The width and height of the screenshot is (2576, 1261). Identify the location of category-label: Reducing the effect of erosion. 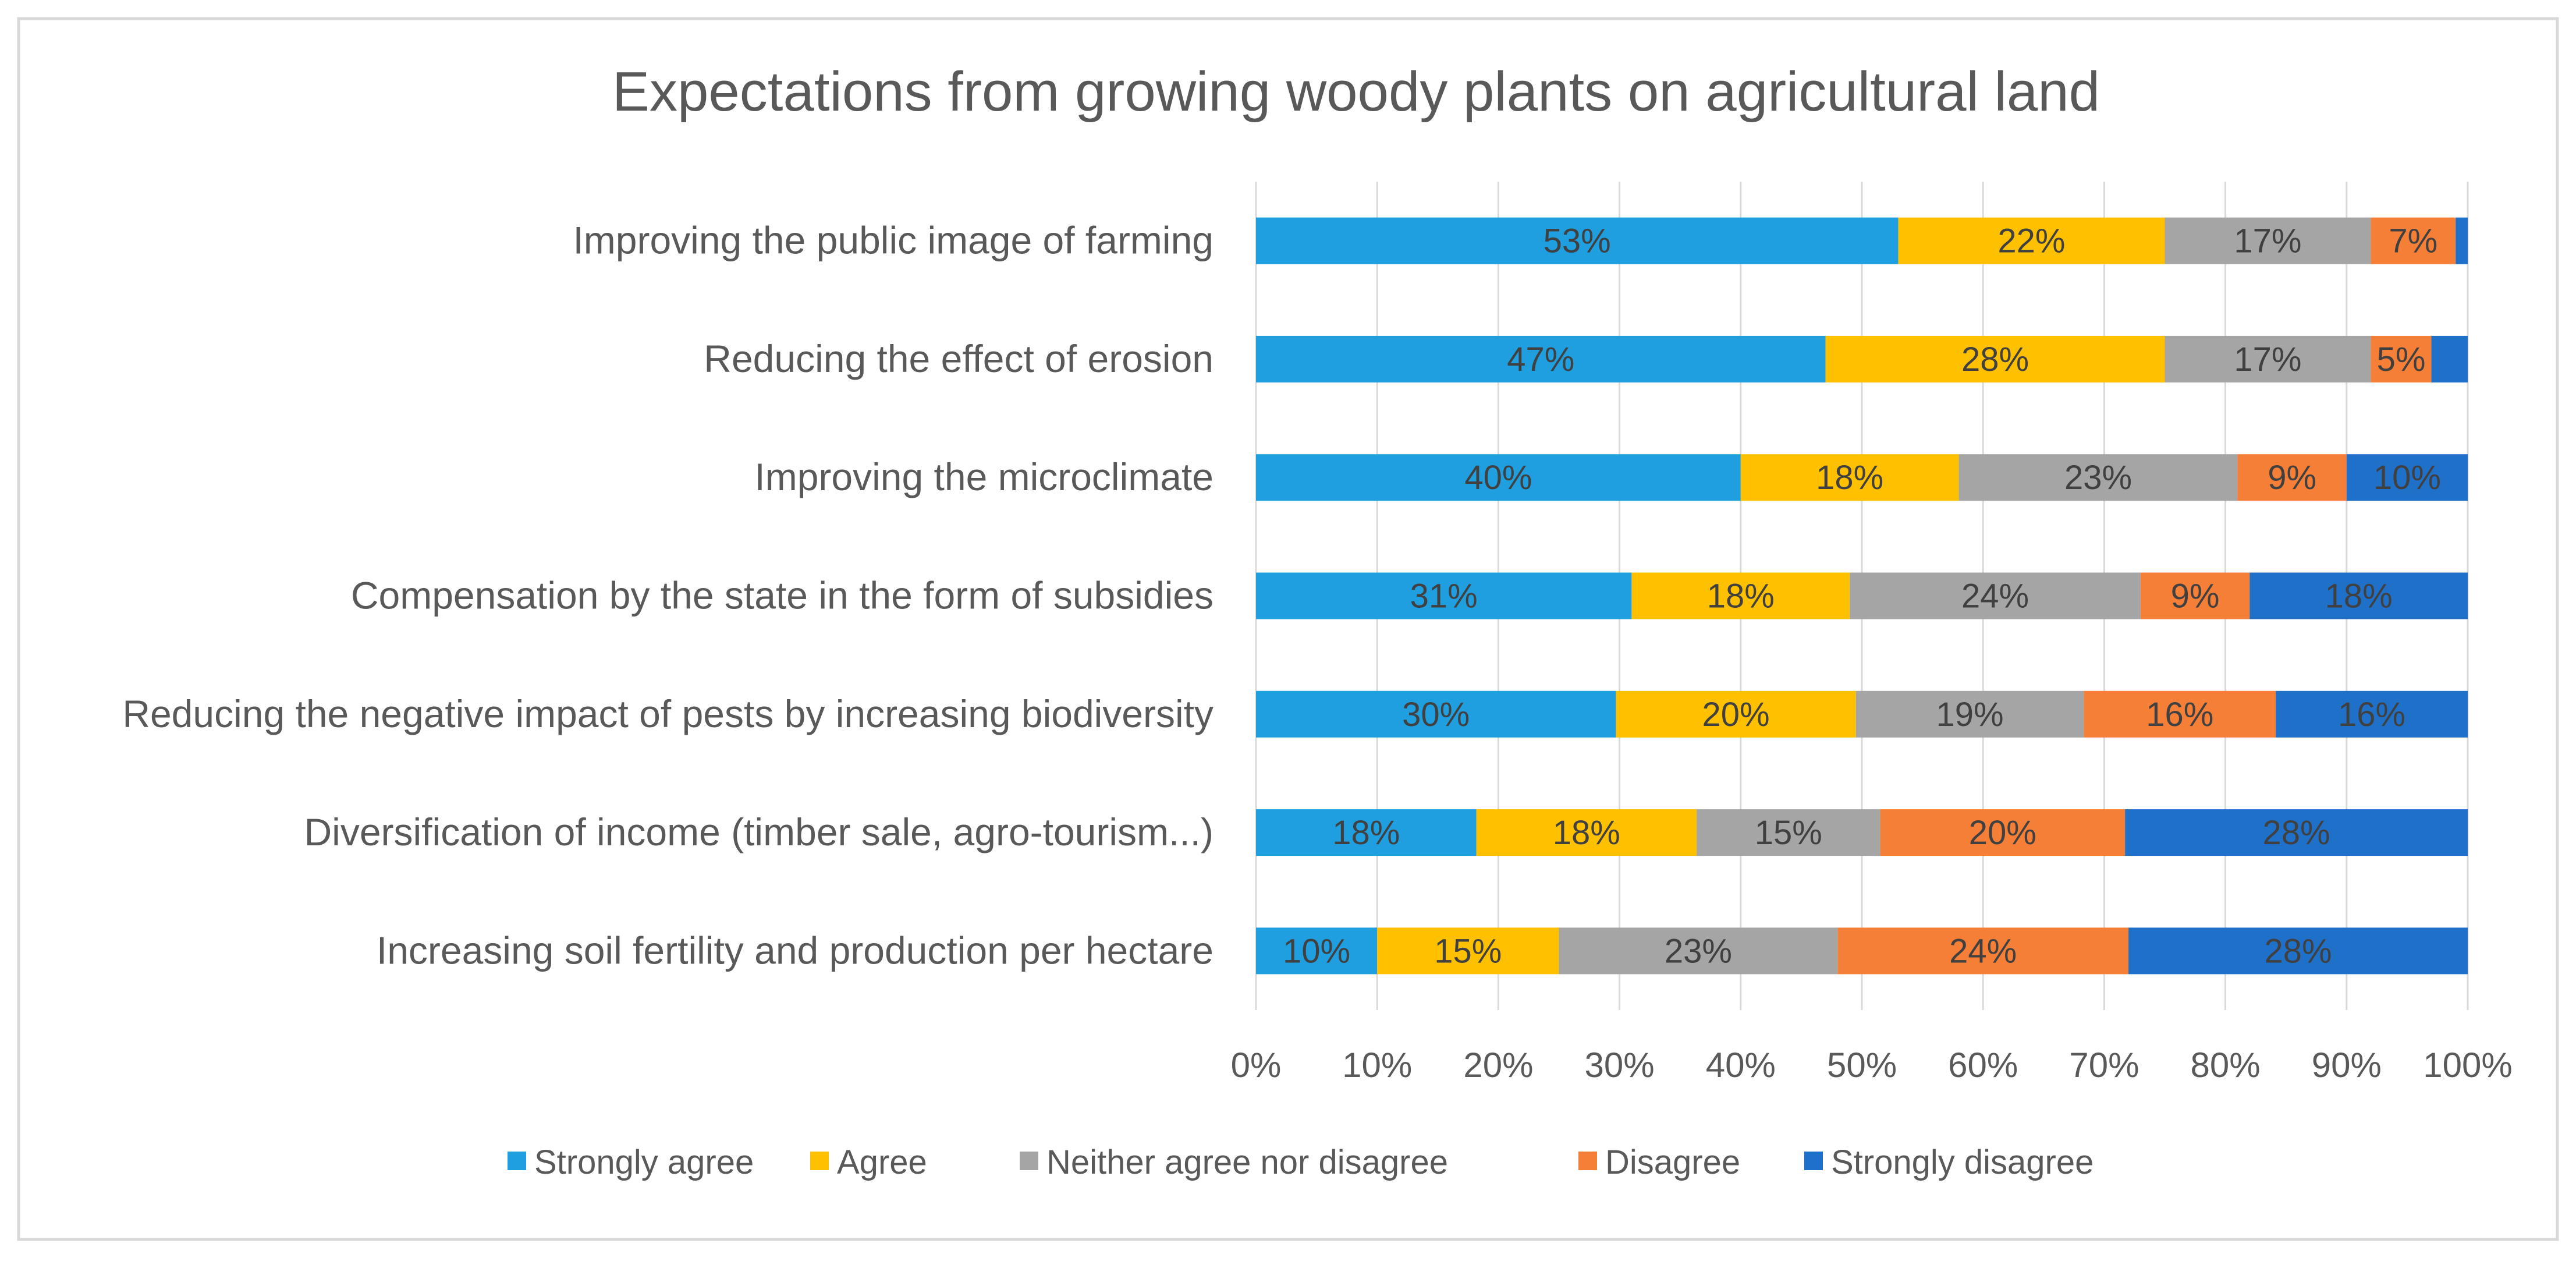
(959, 358).